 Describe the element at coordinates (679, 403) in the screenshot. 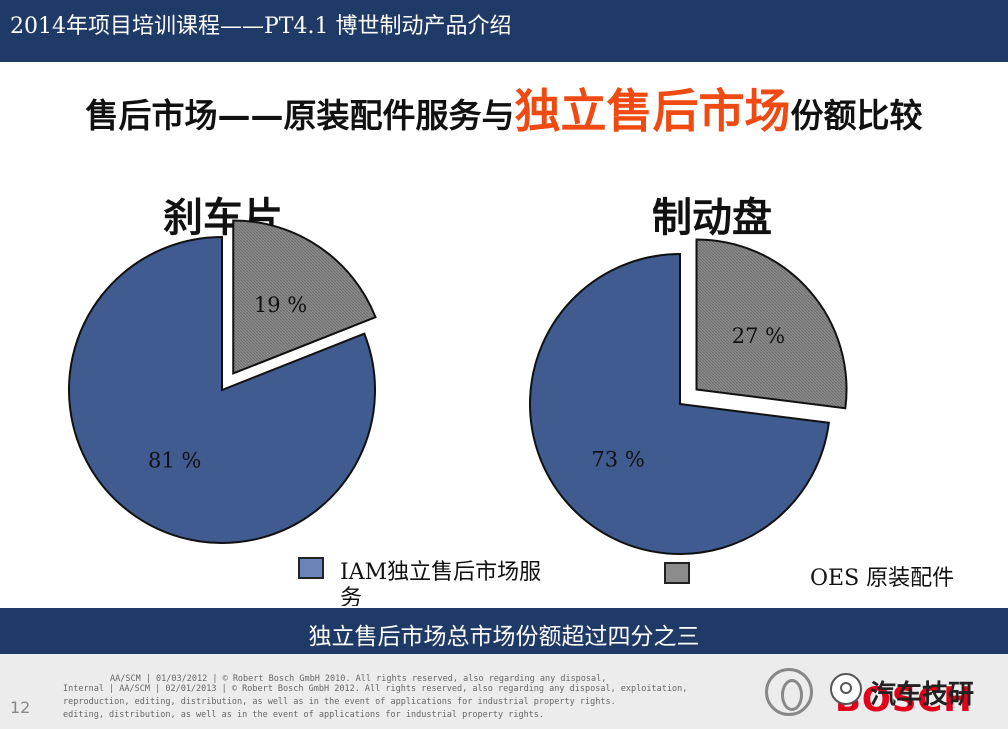

I see `pie-slice-iam-brake-discs` at that location.